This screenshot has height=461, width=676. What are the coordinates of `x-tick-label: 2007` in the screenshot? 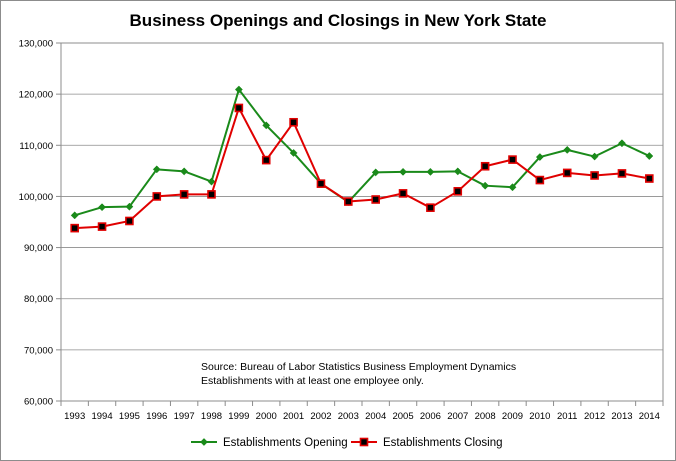 It's located at (457, 416).